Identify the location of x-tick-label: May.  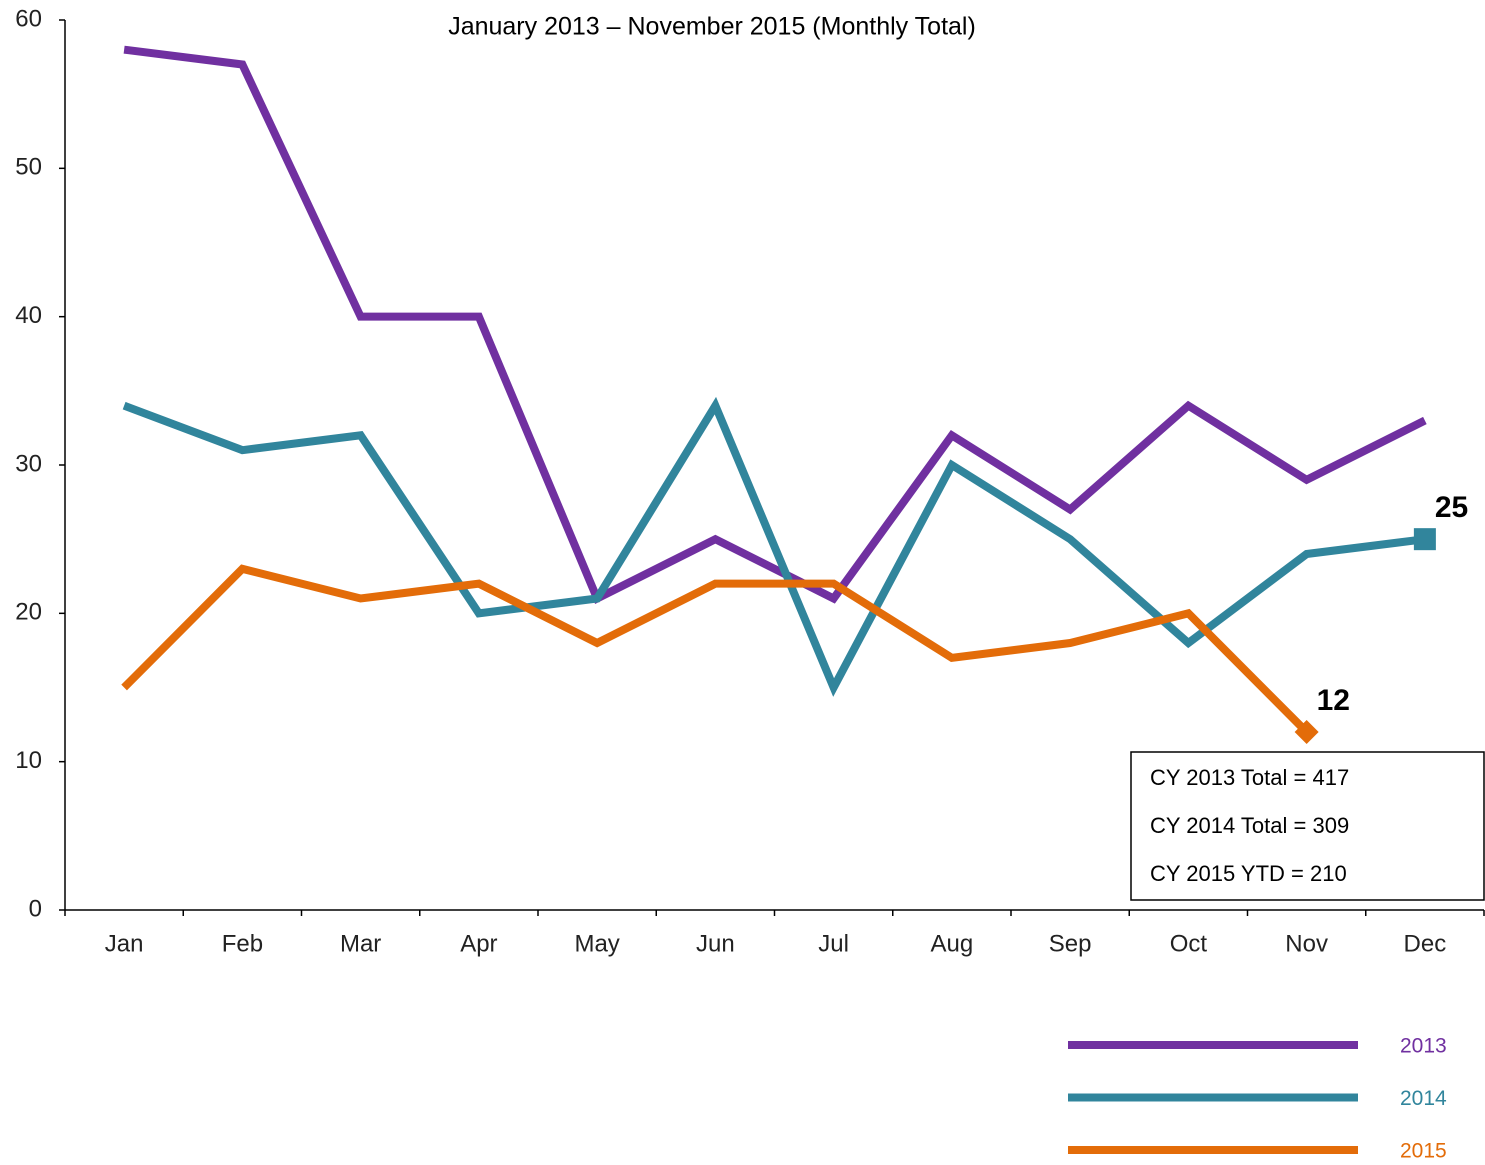
(596, 943).